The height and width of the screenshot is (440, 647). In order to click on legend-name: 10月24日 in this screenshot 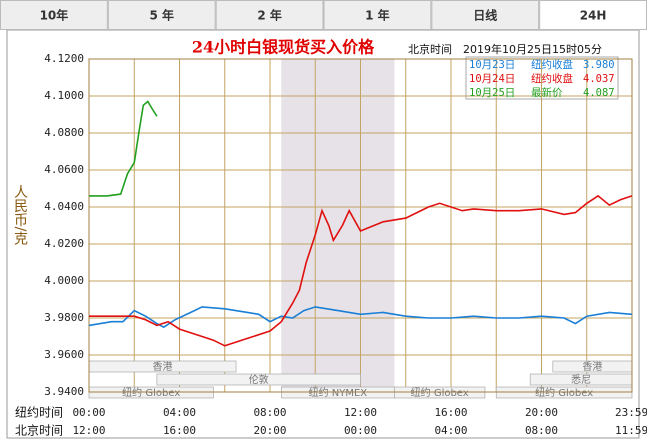, I will do `click(492, 79)`.